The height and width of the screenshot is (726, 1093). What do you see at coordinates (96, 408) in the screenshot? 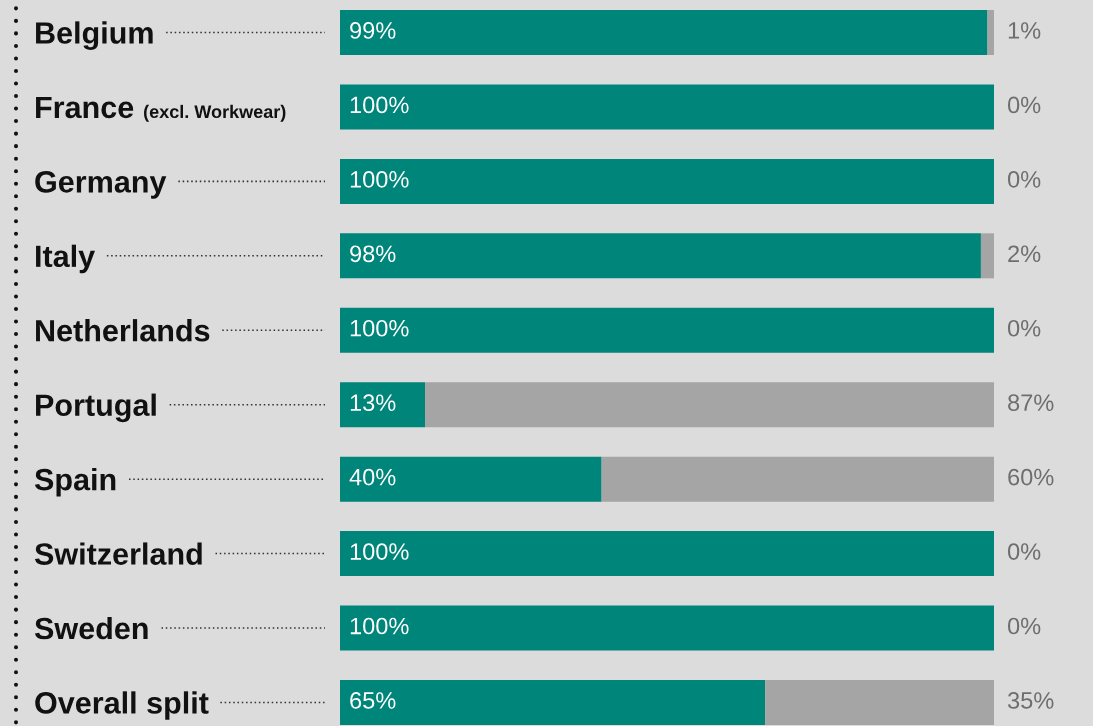
I see `y-tick-label: Portugal` at bounding box center [96, 408].